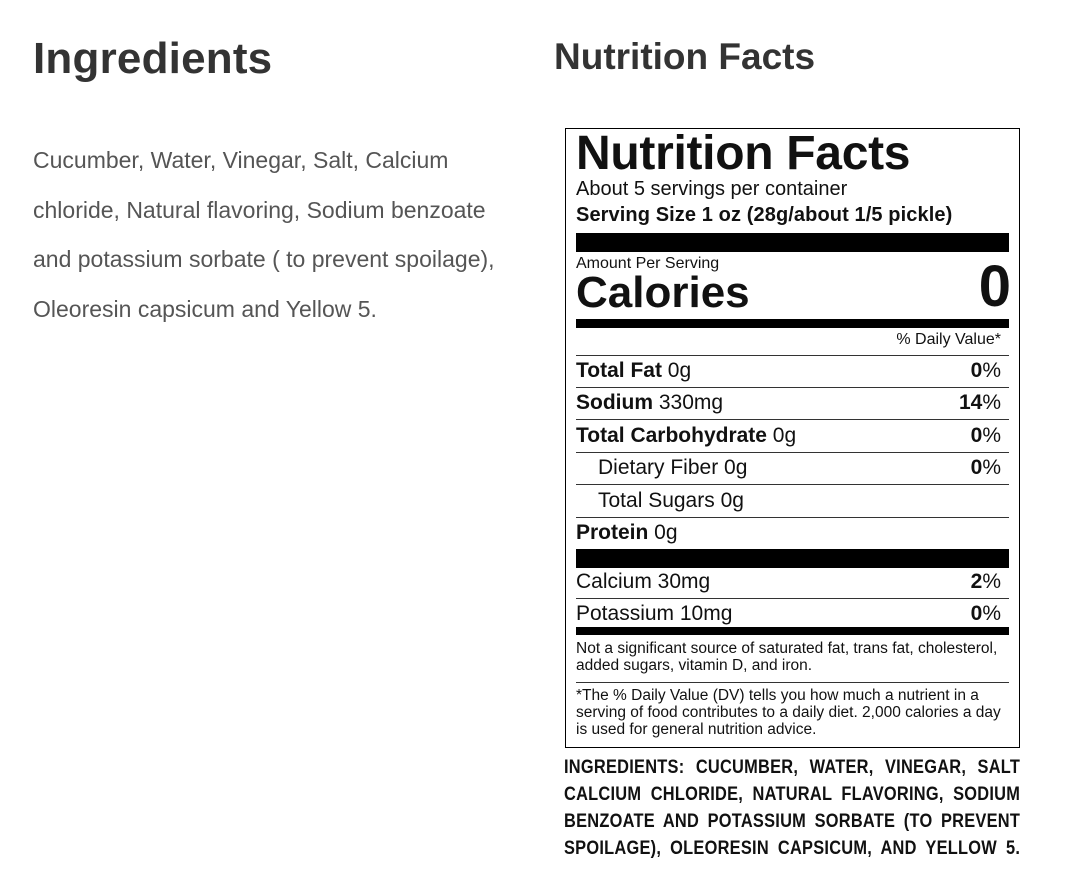 The image size is (1086, 874). Describe the element at coordinates (788, 501) in the screenshot. I see `nutrient-row: Total Sugars 0g` at that location.